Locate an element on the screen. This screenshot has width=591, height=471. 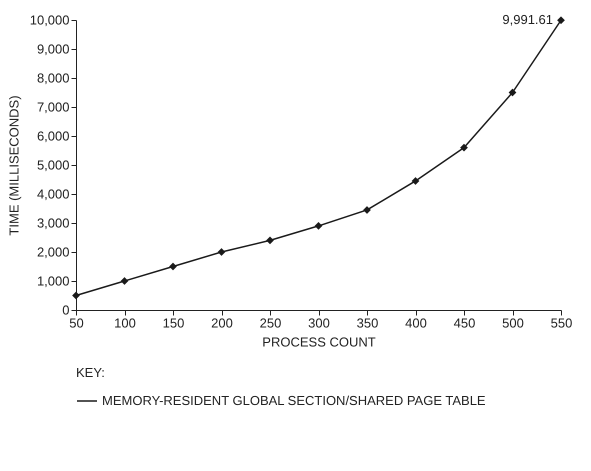
y-tick-label: 9,000 is located at coordinates (53, 49).